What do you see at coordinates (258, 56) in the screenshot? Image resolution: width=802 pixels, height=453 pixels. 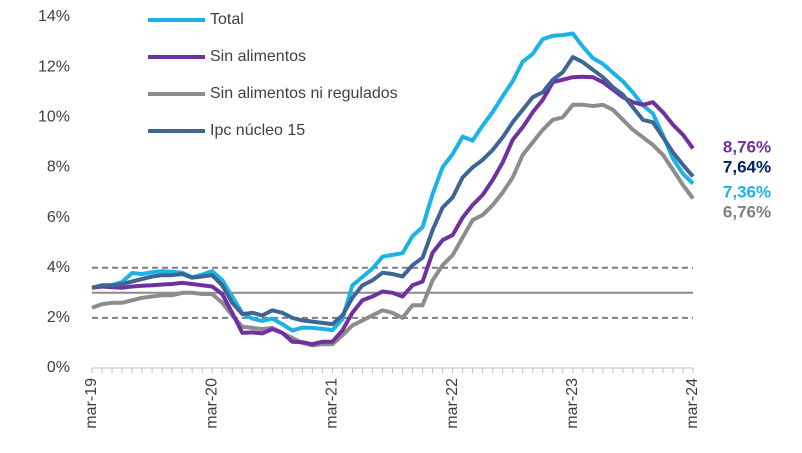 I see `legend-label: Sin alimentos` at bounding box center [258, 56].